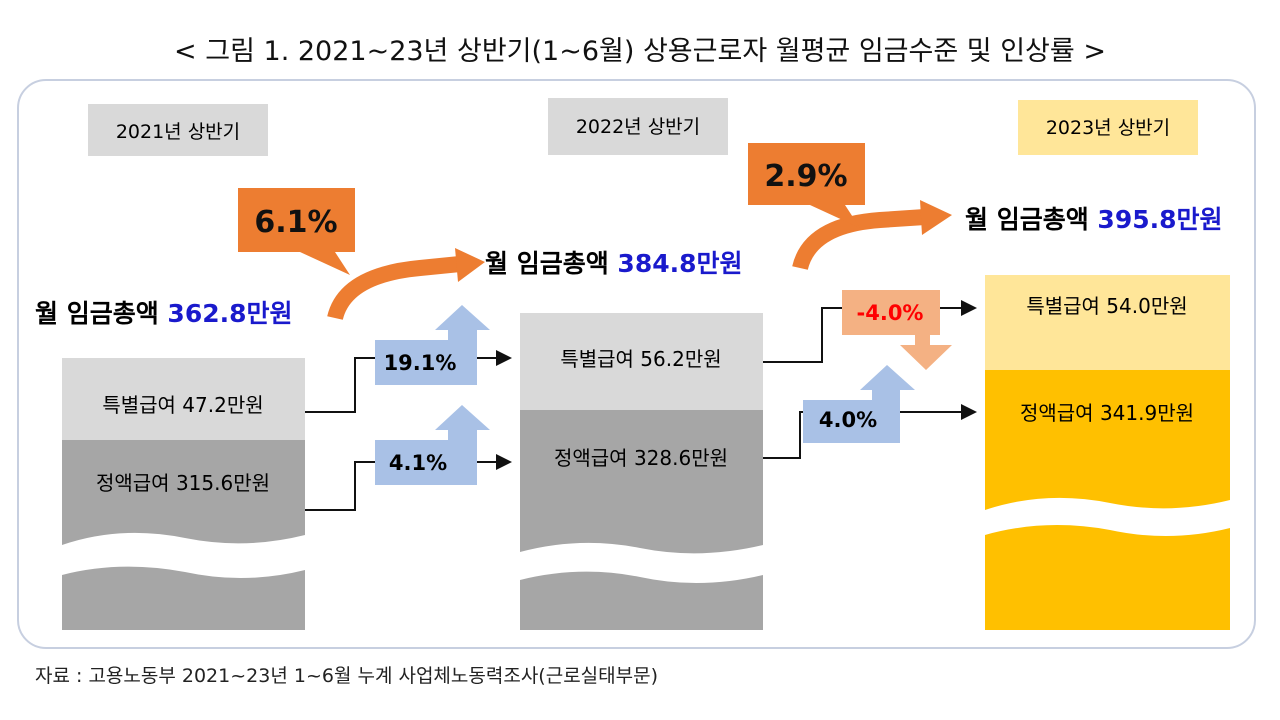  I want to click on special-bar-2021, so click(183, 399).